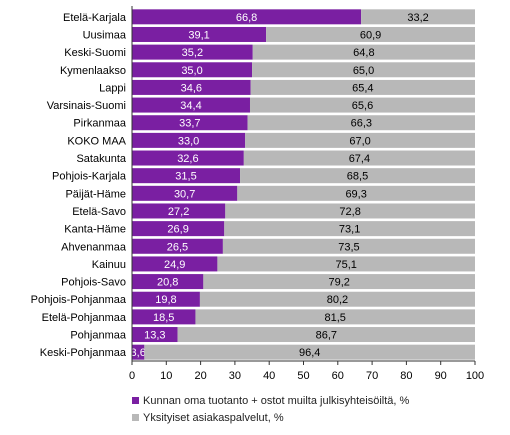  I want to click on x-tick-label: 40, so click(269, 376).